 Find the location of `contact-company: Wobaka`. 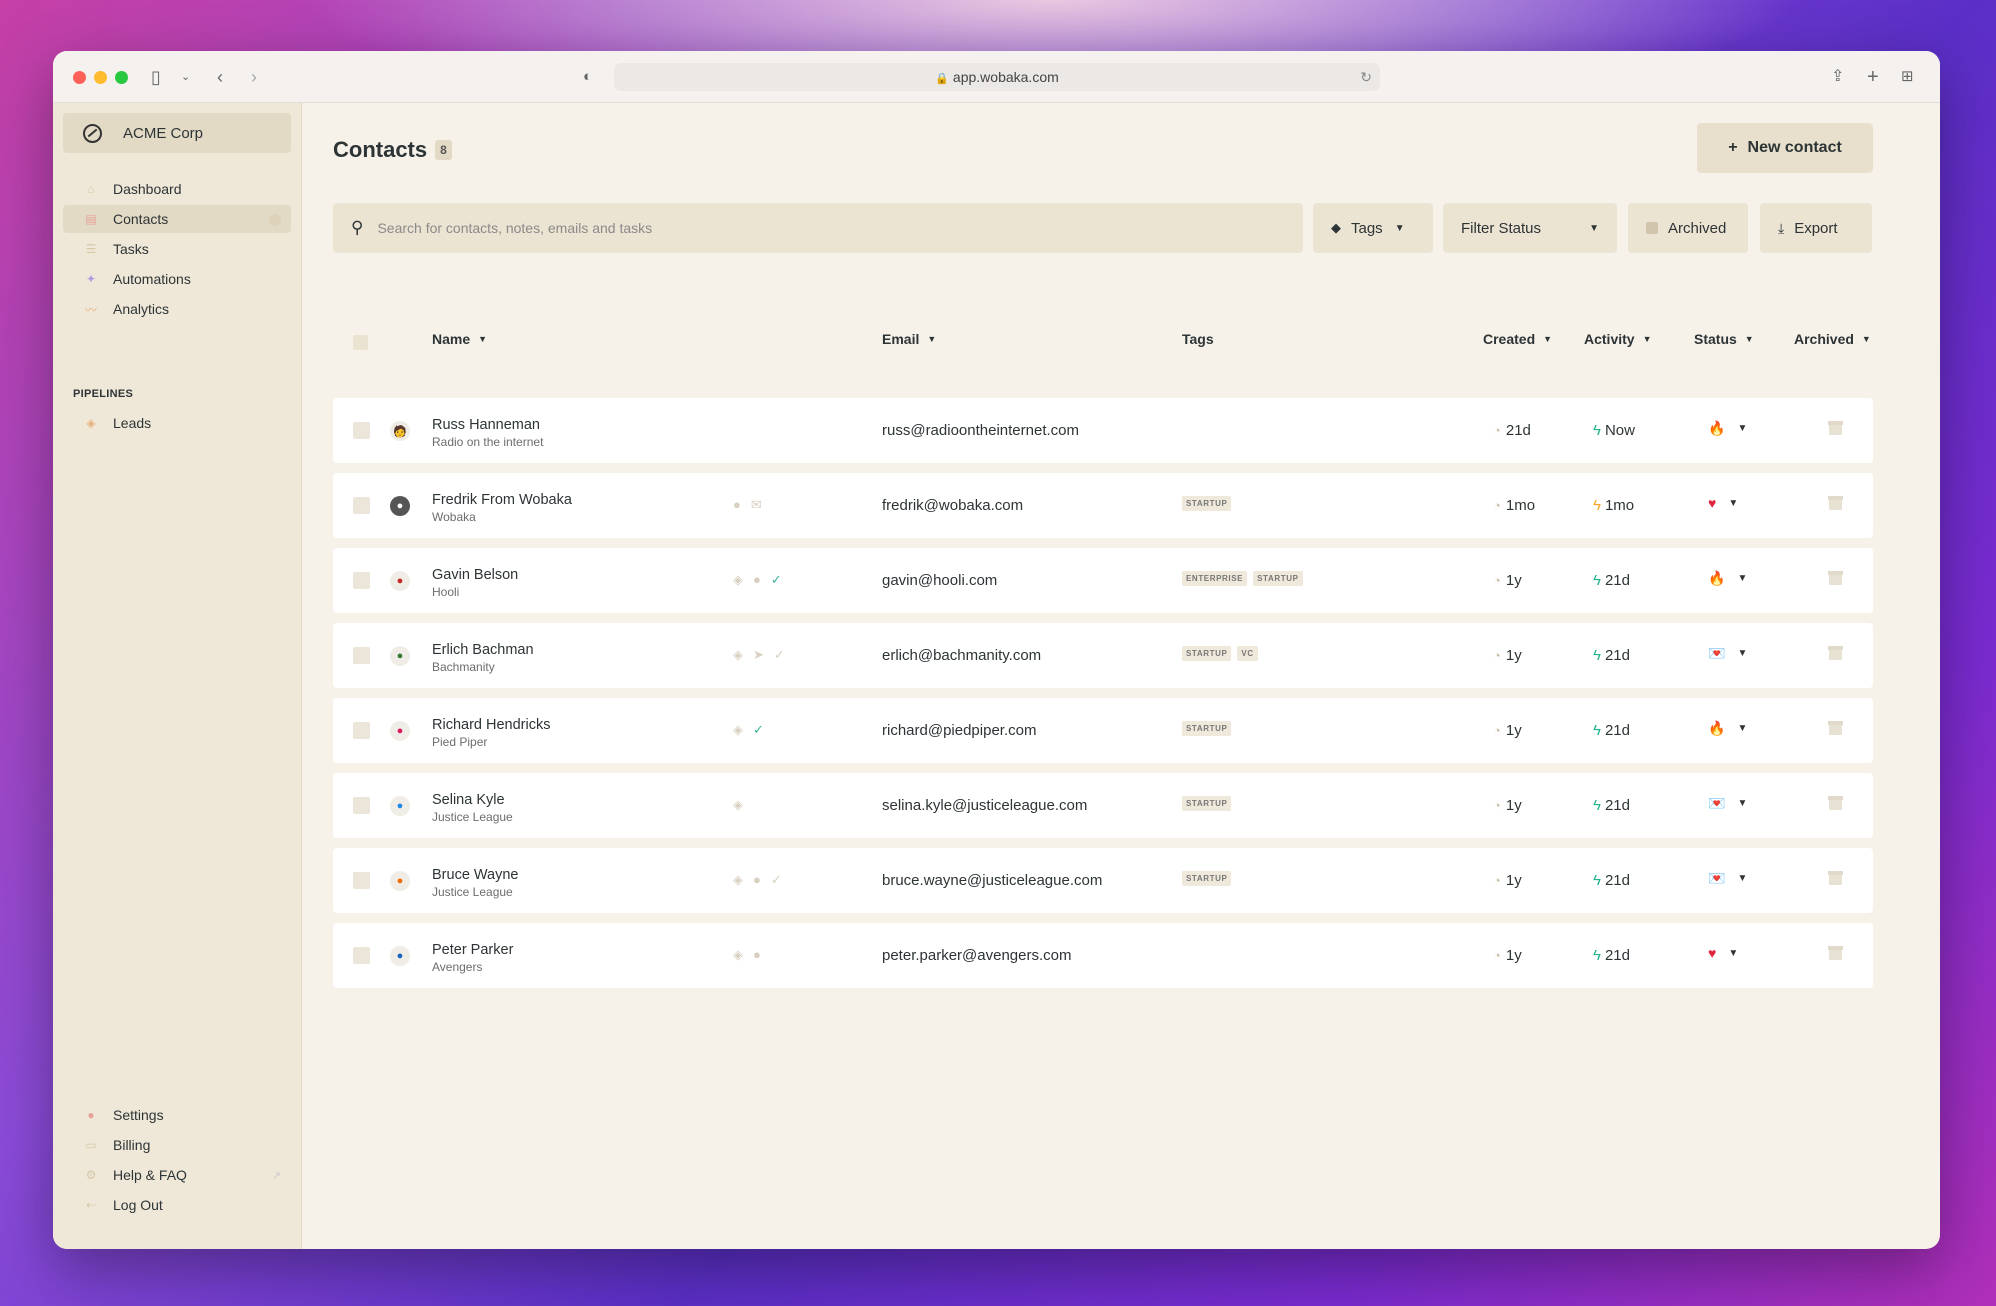

contact-company: Wobaka is located at coordinates (454, 517).